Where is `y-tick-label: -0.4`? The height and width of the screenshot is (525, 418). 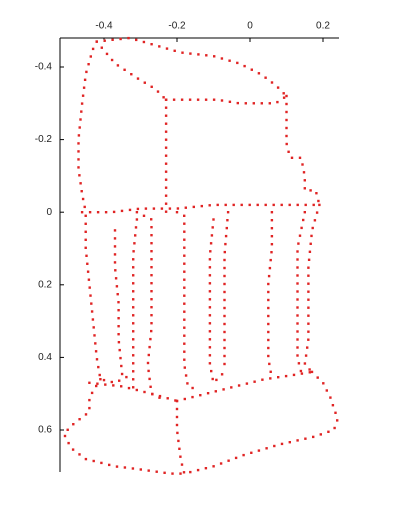 y-tick-label: -0.4 is located at coordinates (44, 67).